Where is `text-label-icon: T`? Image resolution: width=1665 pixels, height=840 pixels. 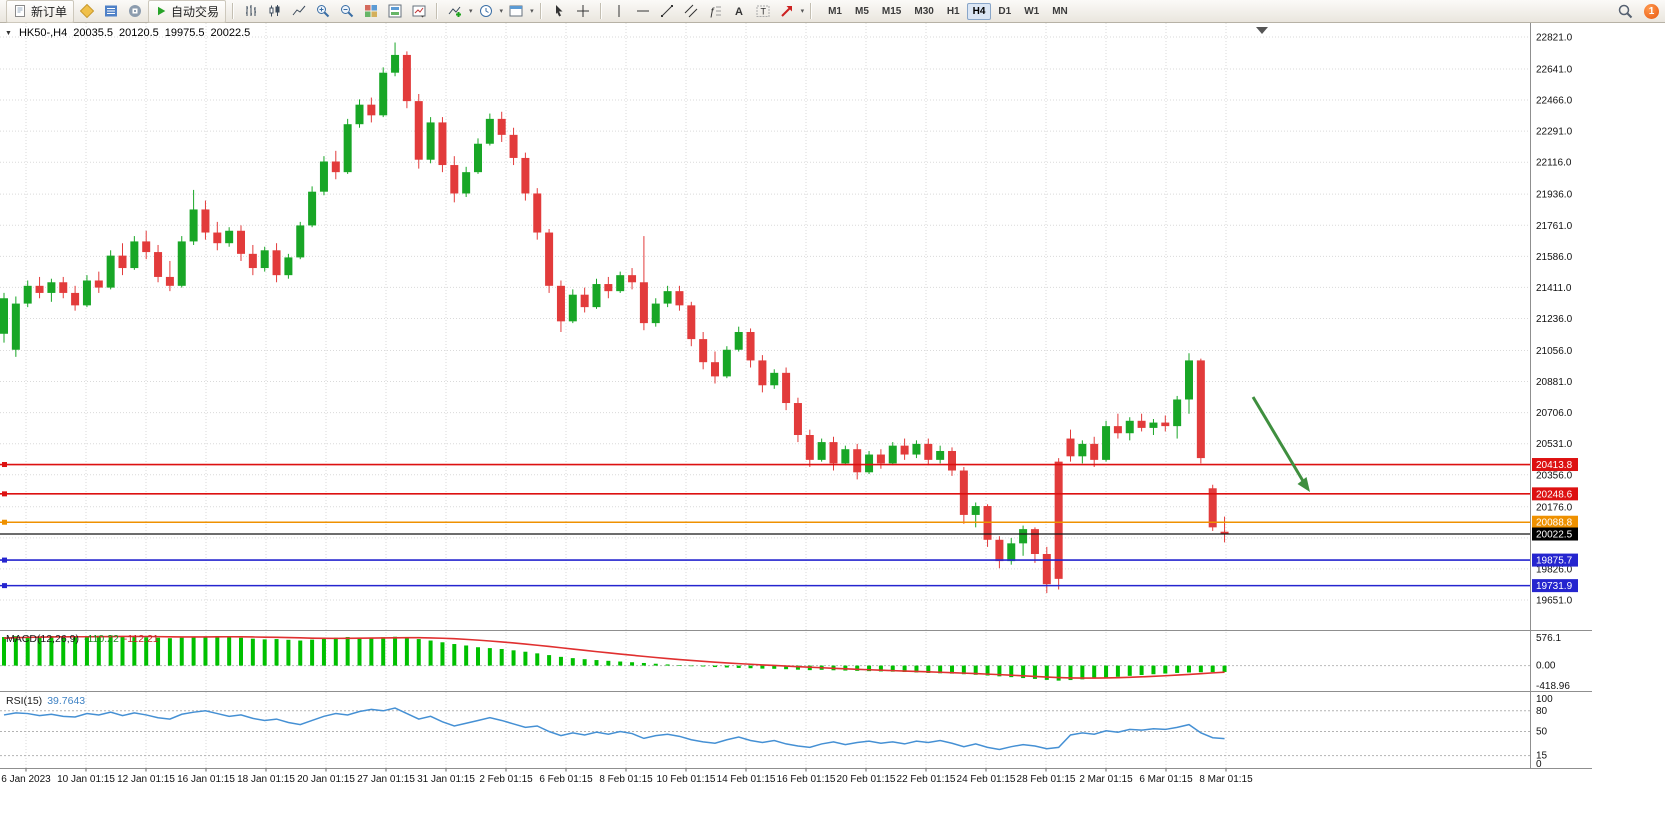 text-label-icon: T is located at coordinates (763, 11).